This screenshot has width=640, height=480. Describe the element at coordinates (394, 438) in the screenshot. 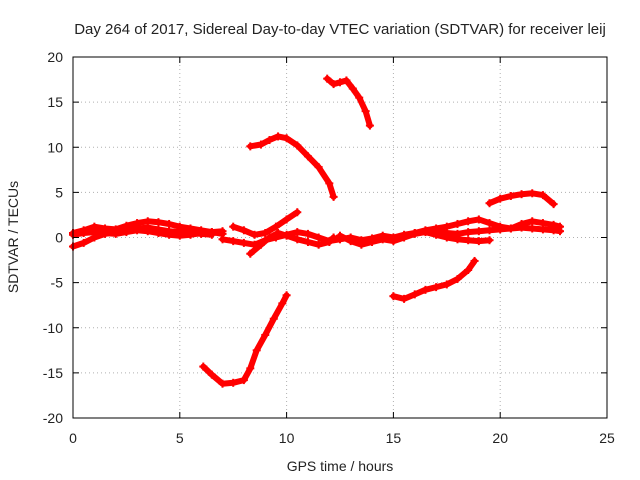

I see `x-tick-label: 15` at that location.